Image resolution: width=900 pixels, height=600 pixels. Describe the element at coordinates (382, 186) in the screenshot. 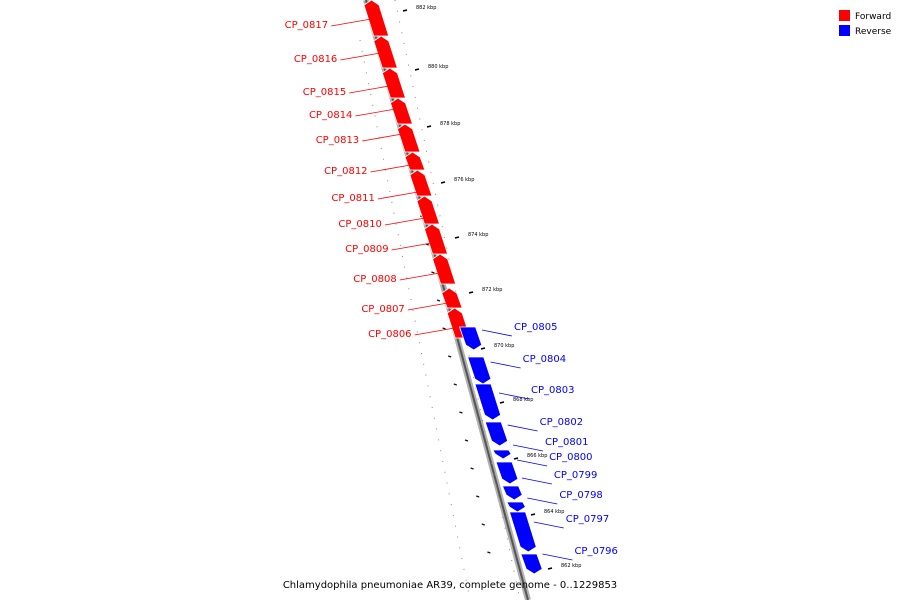

I see `gene-cp-0811: CP_0811` at that location.